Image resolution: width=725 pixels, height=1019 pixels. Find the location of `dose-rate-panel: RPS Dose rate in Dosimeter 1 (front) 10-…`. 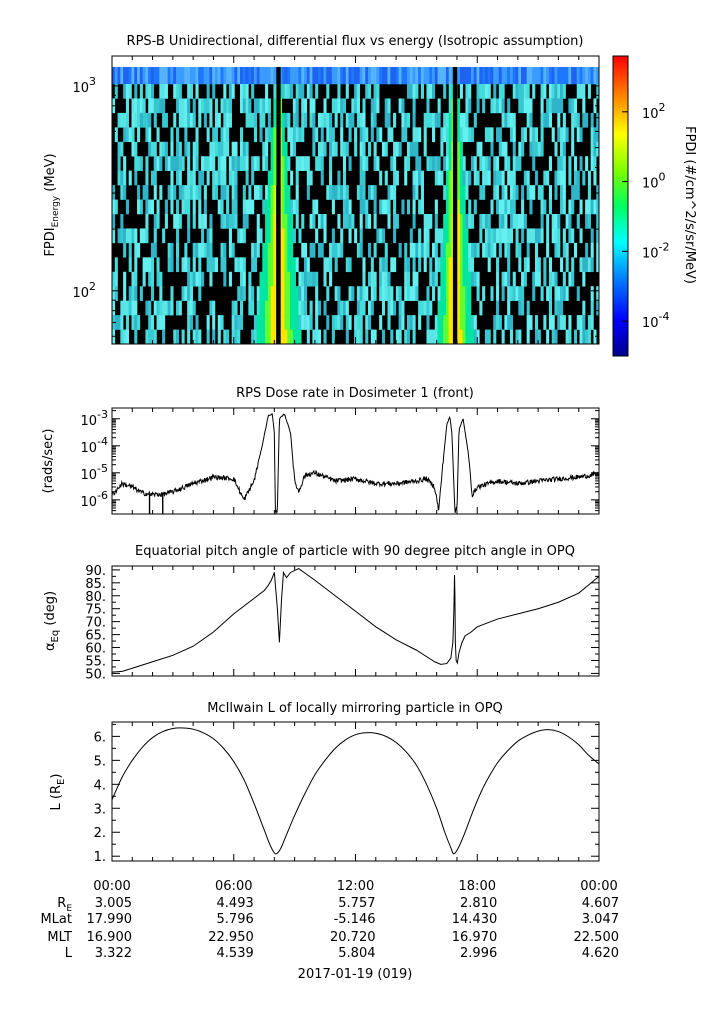

dose-rate-panel: RPS Dose rate in Dosimeter 1 (front) 10-… is located at coordinates (320, 450).